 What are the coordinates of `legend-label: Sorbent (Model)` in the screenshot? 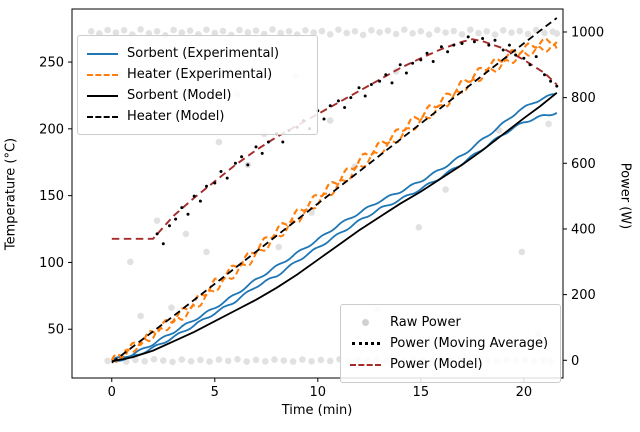 It's located at (179, 95).